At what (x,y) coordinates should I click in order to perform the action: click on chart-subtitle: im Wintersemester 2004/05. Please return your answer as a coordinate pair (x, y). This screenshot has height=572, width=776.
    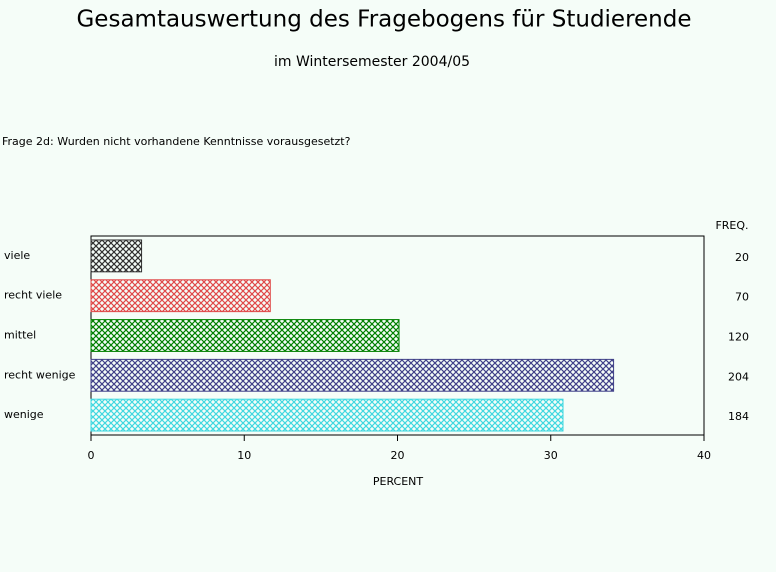
    Looking at the image, I should click on (372, 62).